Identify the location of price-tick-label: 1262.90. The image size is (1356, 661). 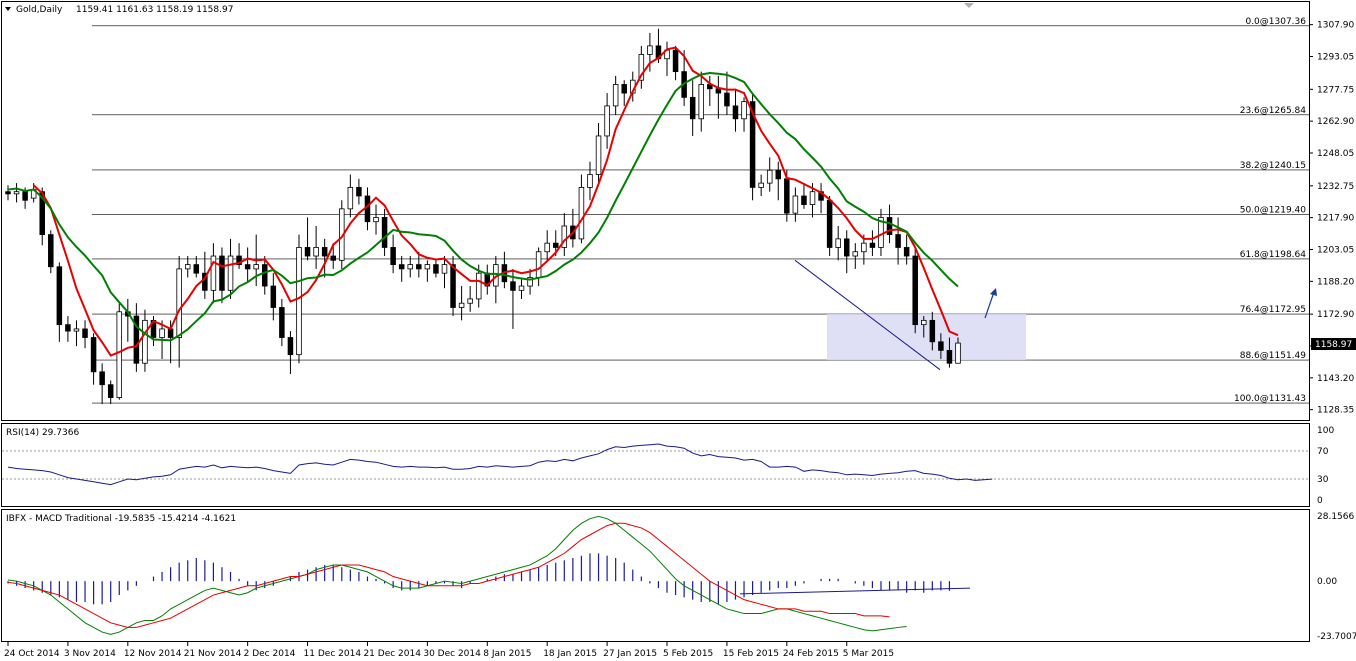
(1335, 122).